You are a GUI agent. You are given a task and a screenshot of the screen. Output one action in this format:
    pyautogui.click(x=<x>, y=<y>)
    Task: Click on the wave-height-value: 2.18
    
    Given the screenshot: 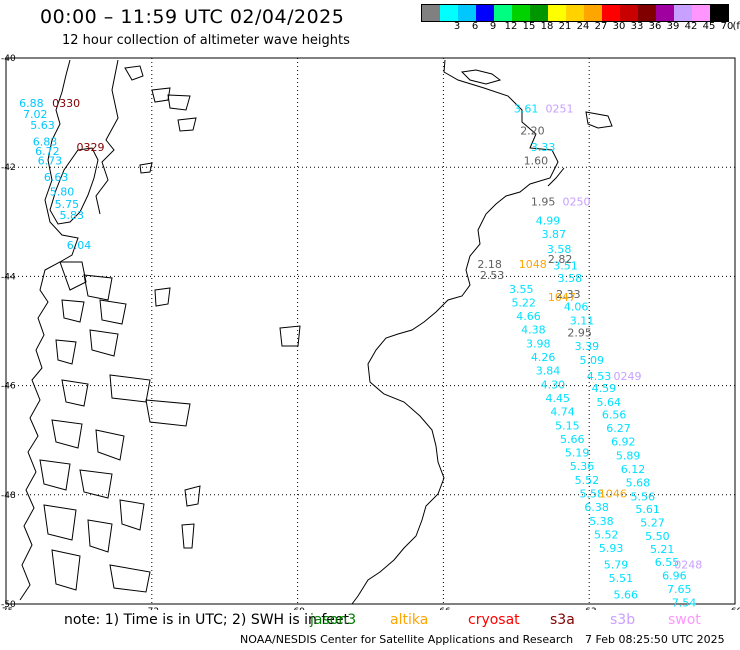 What is the action you would take?
    pyautogui.click(x=489, y=264)
    